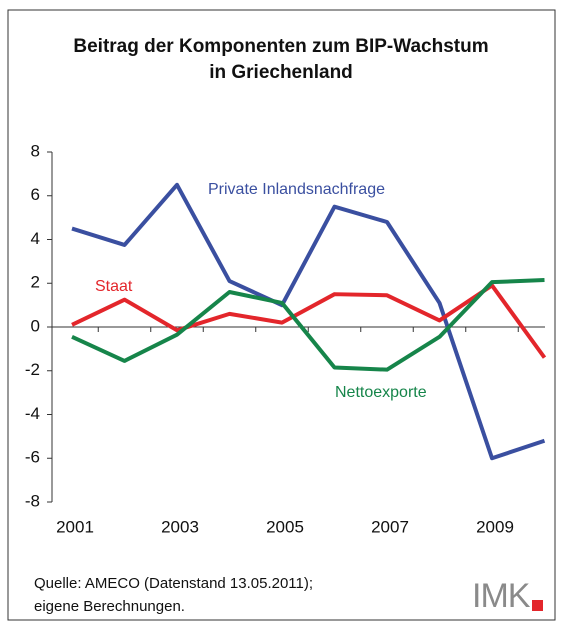 Image resolution: width=563 pixels, height=628 pixels. Describe the element at coordinates (495, 526) in the screenshot. I see `x-tick-label: 2009` at that location.